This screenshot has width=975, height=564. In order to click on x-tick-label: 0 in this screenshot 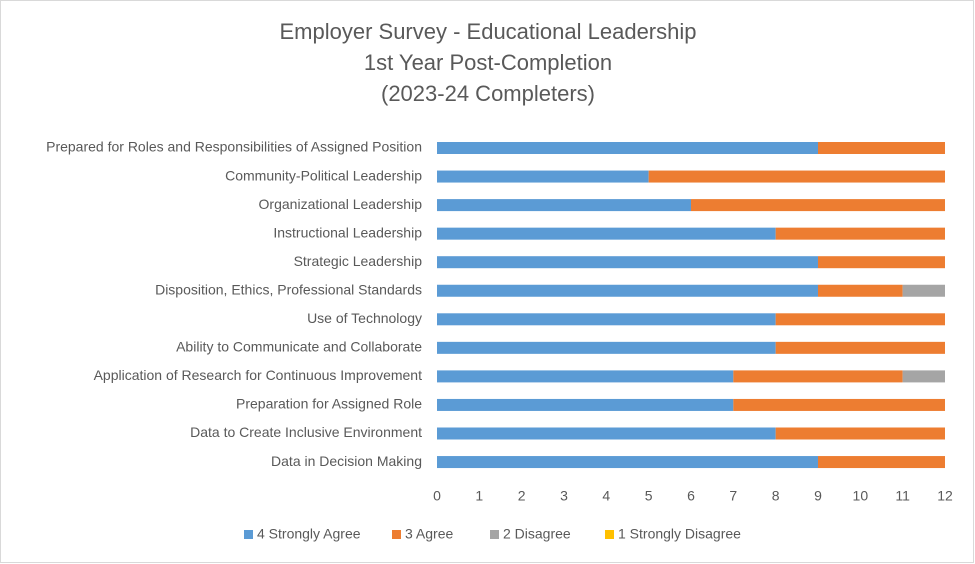, I will do `click(437, 496)`.